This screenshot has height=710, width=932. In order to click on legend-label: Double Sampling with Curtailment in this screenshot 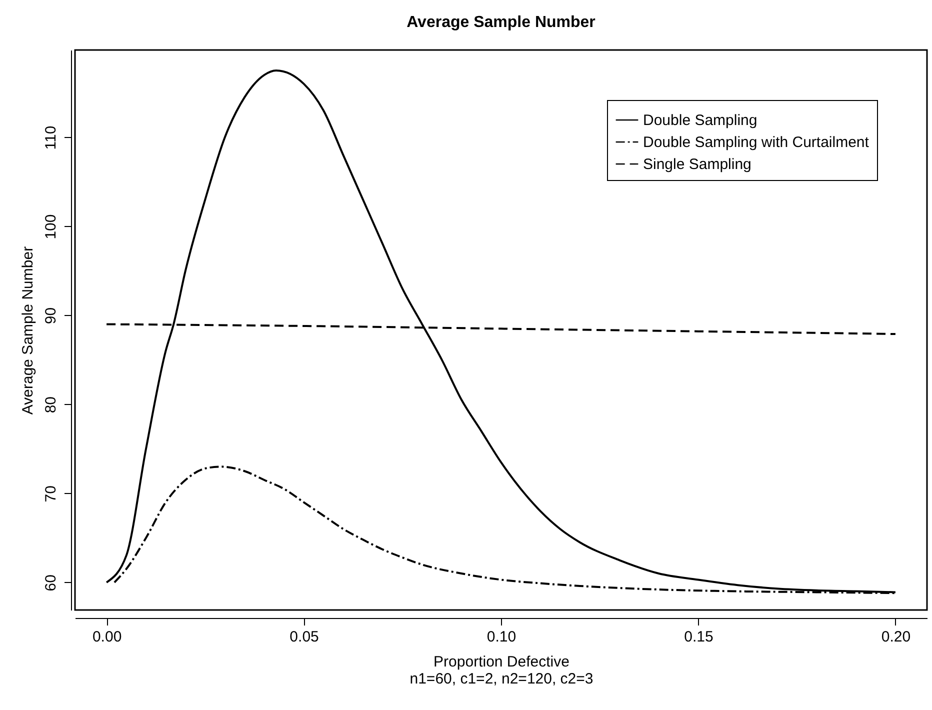, I will do `click(756, 142)`.